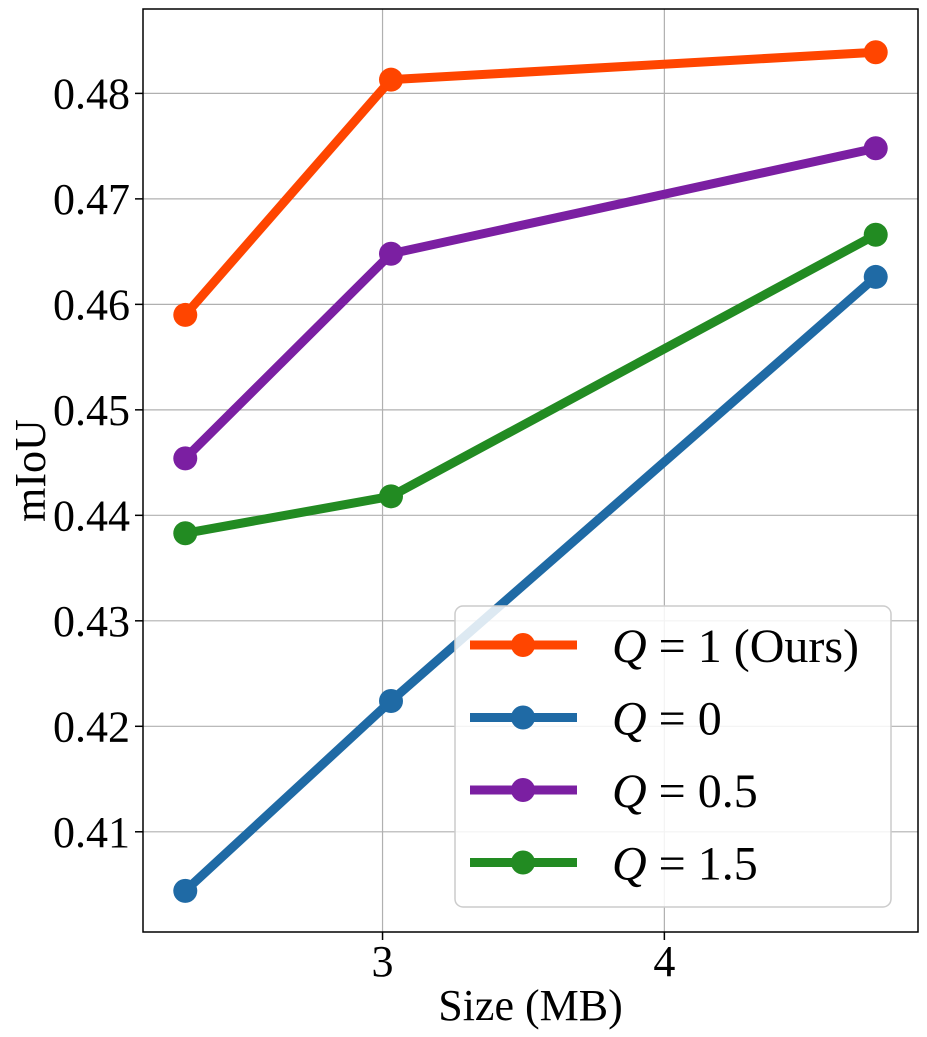 The height and width of the screenshot is (1037, 927). I want to click on legend-item: Q = 0.5, so click(614, 791).